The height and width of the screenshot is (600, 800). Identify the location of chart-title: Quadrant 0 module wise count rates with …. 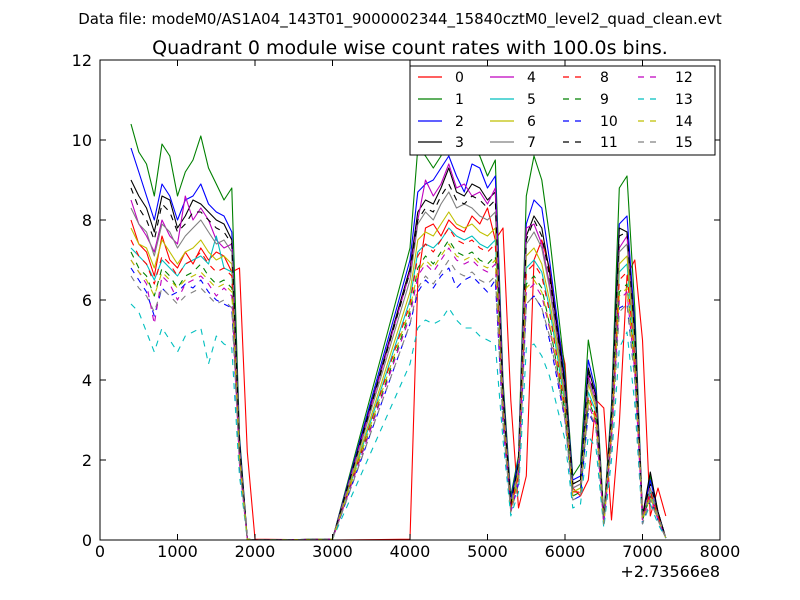
(410, 48).